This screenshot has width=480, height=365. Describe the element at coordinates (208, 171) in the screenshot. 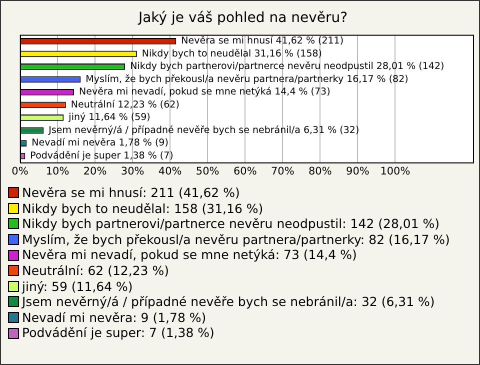

I see `x-tick-label: 50%` at that location.